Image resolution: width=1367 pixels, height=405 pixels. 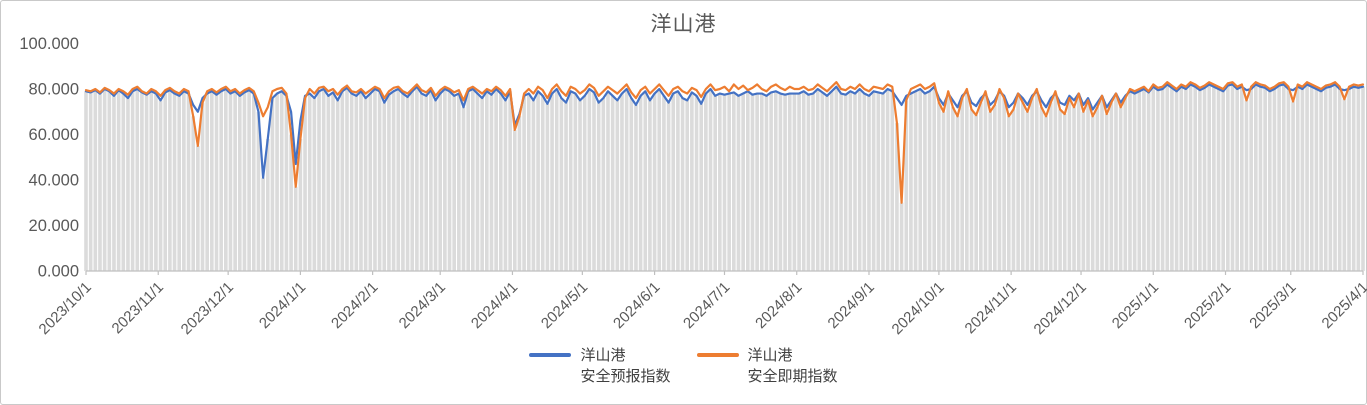 I want to click on svg-text: 2024/11/1, so click(x=991, y=308).